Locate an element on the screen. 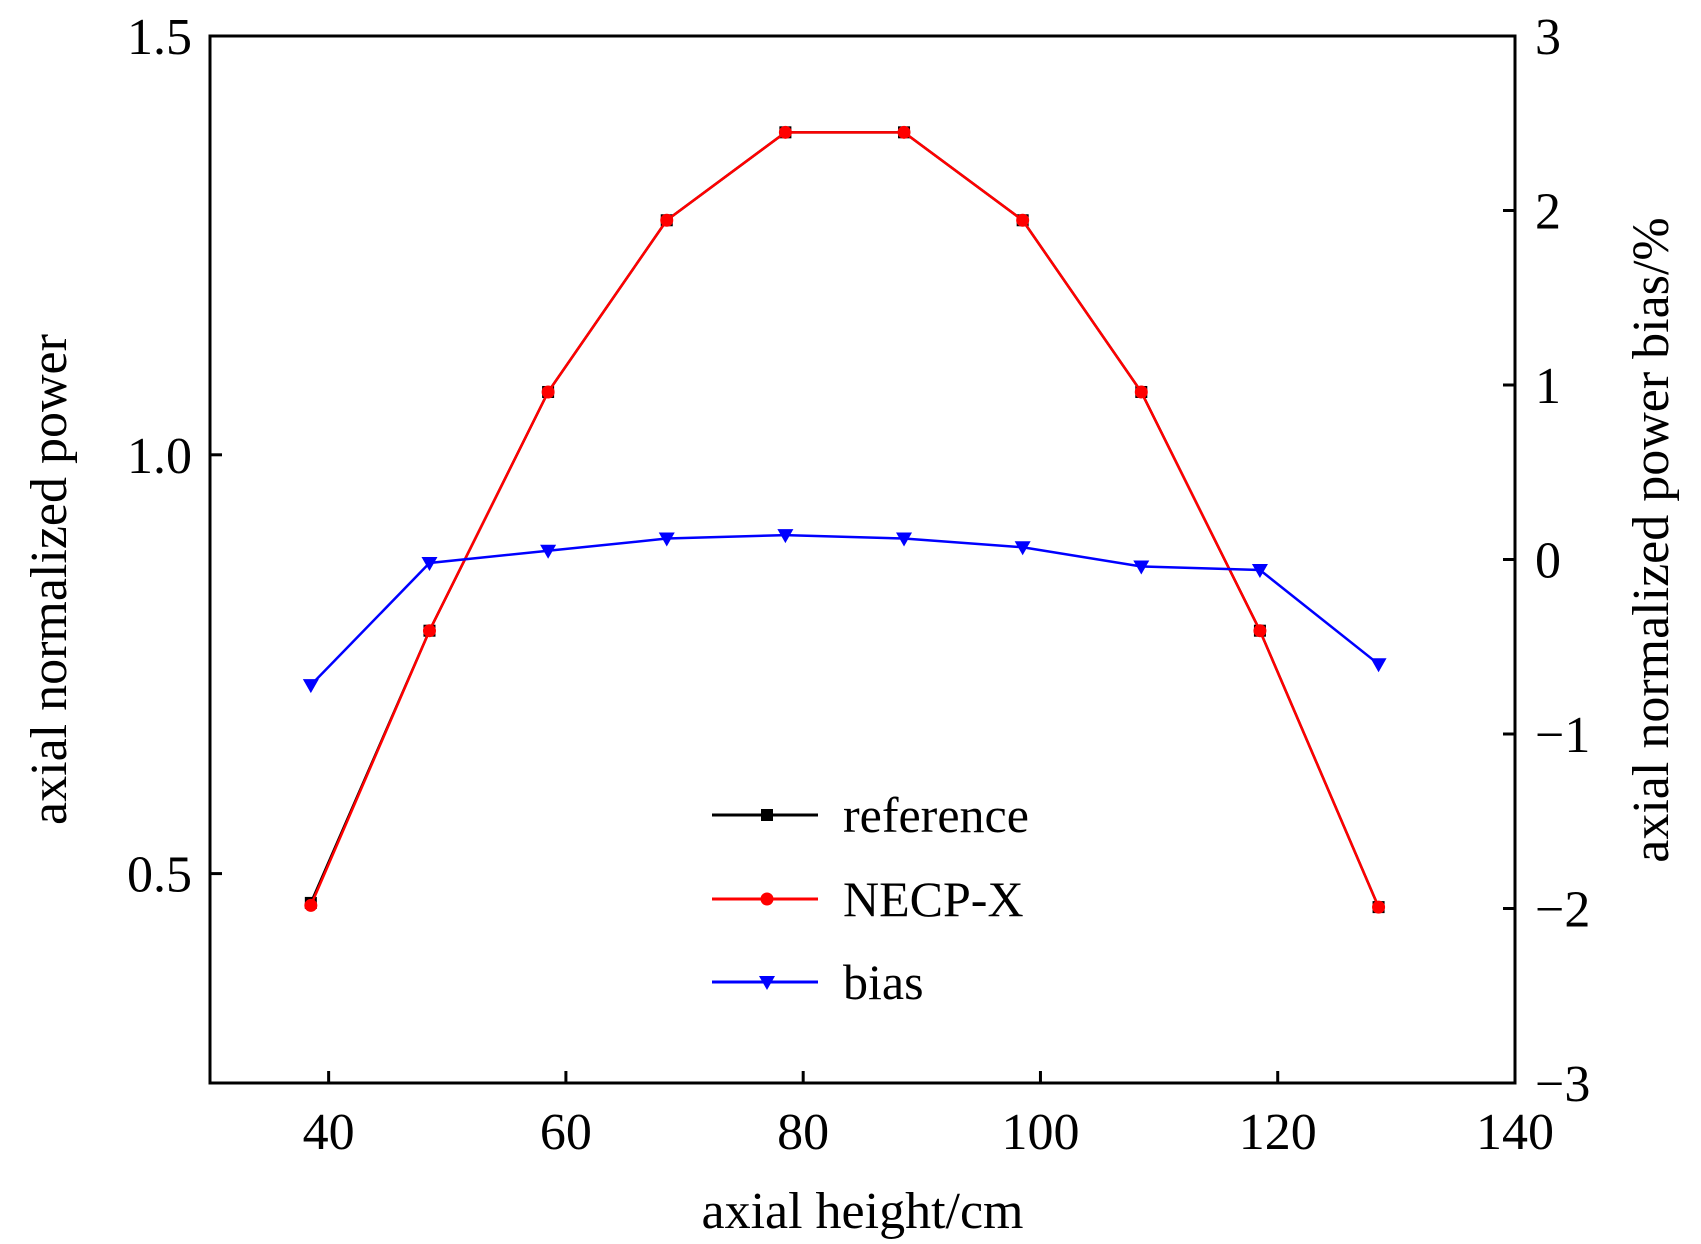 The image size is (1701, 1244). y2-tick-label: 1 is located at coordinates (1548, 386).